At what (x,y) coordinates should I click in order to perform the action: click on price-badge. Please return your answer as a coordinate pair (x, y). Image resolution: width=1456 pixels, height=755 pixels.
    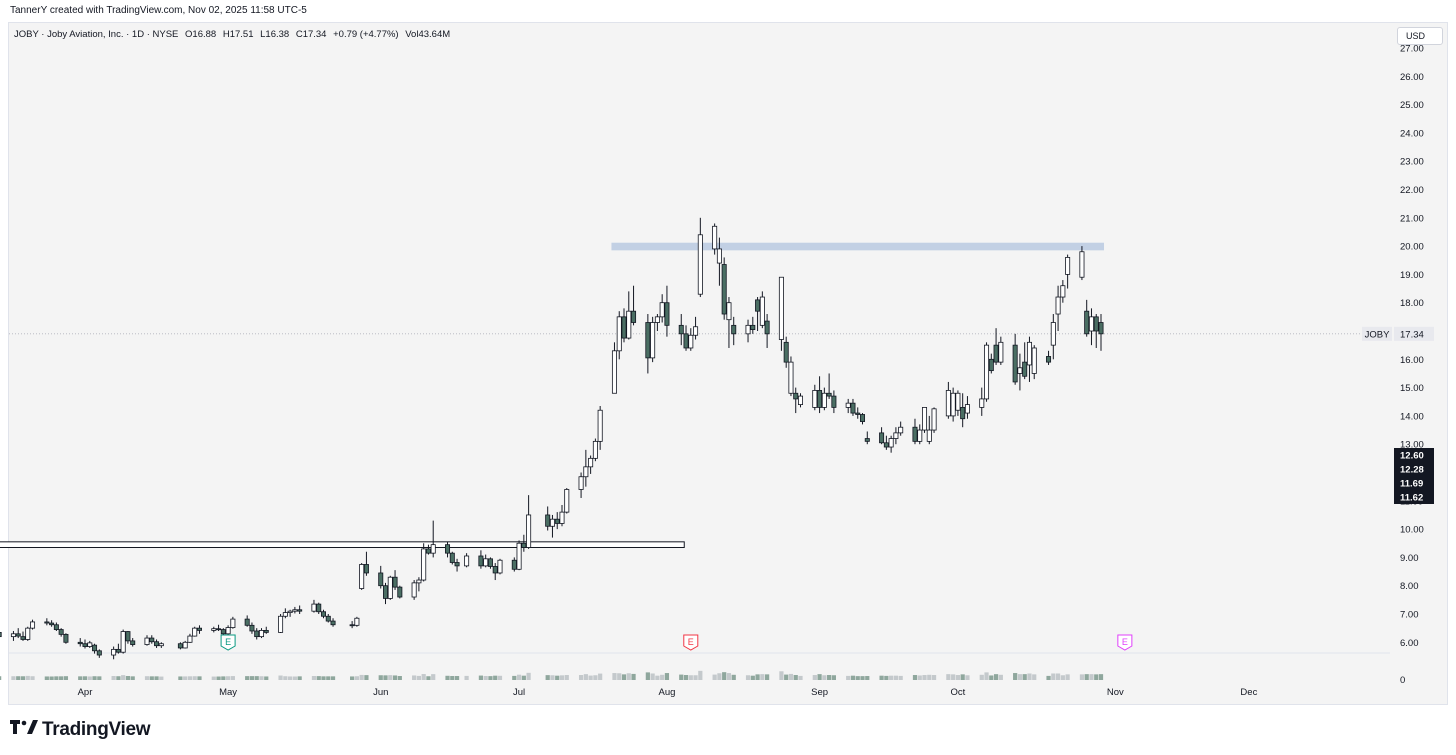
    Looking at the image, I should click on (1414, 455).